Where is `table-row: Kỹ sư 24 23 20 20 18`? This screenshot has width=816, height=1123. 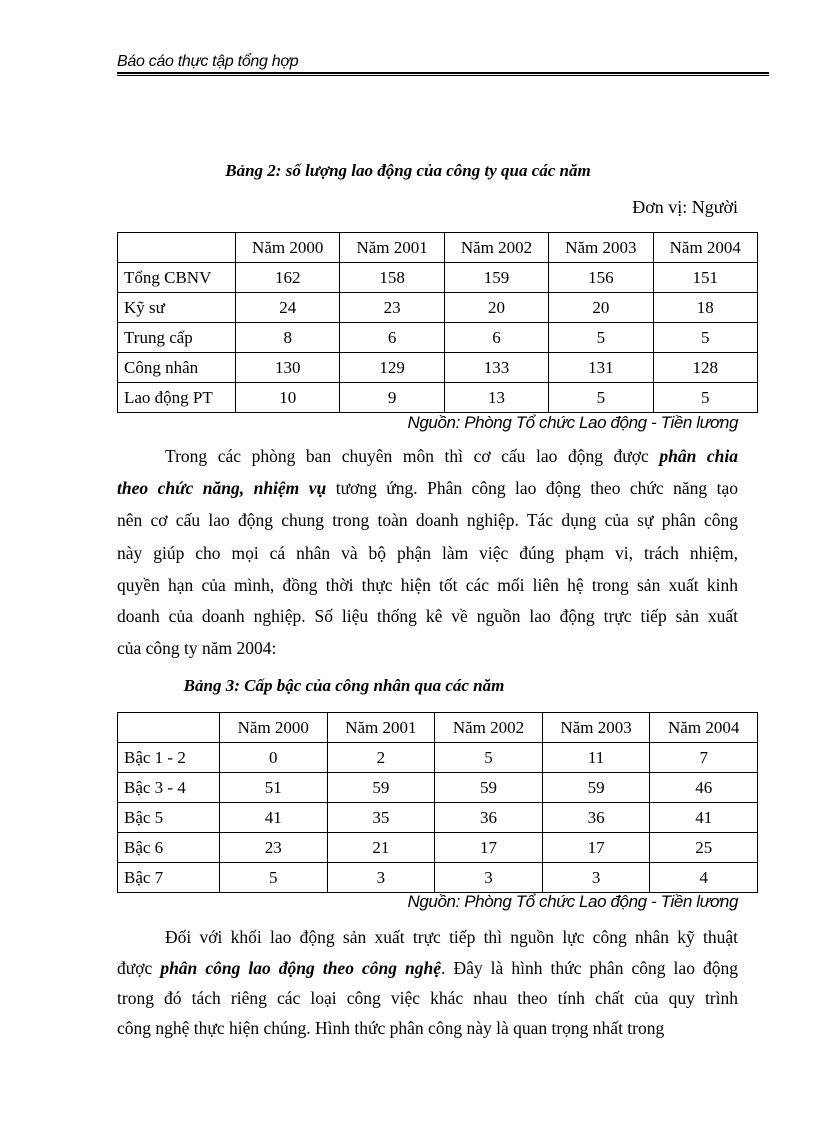 table-row: Kỹ sư 24 23 20 20 18 is located at coordinates (438, 307).